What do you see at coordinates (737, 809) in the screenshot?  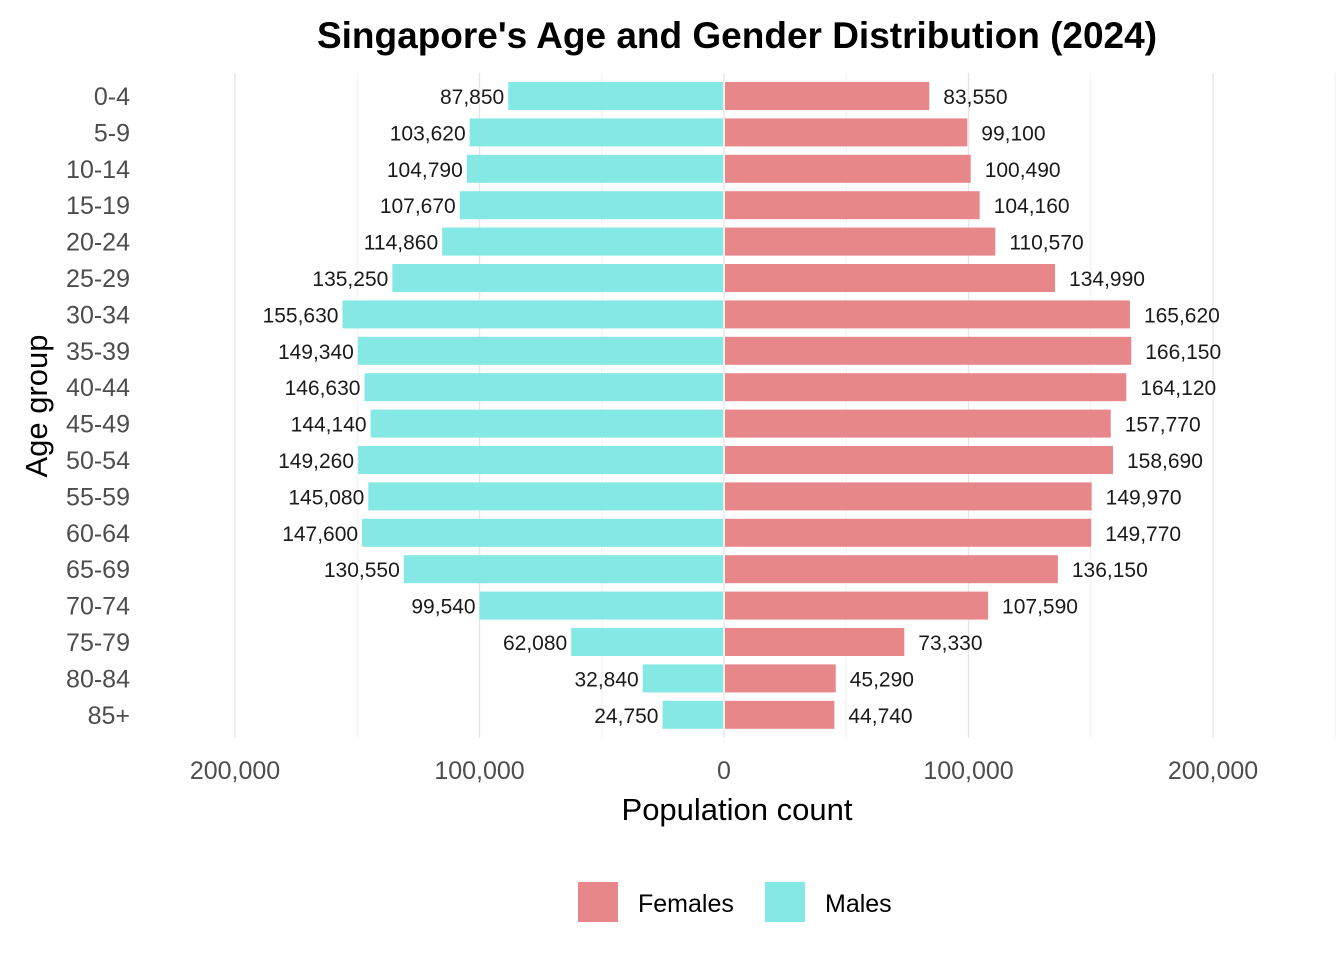 I see `x-axis-title: Population count` at bounding box center [737, 809].